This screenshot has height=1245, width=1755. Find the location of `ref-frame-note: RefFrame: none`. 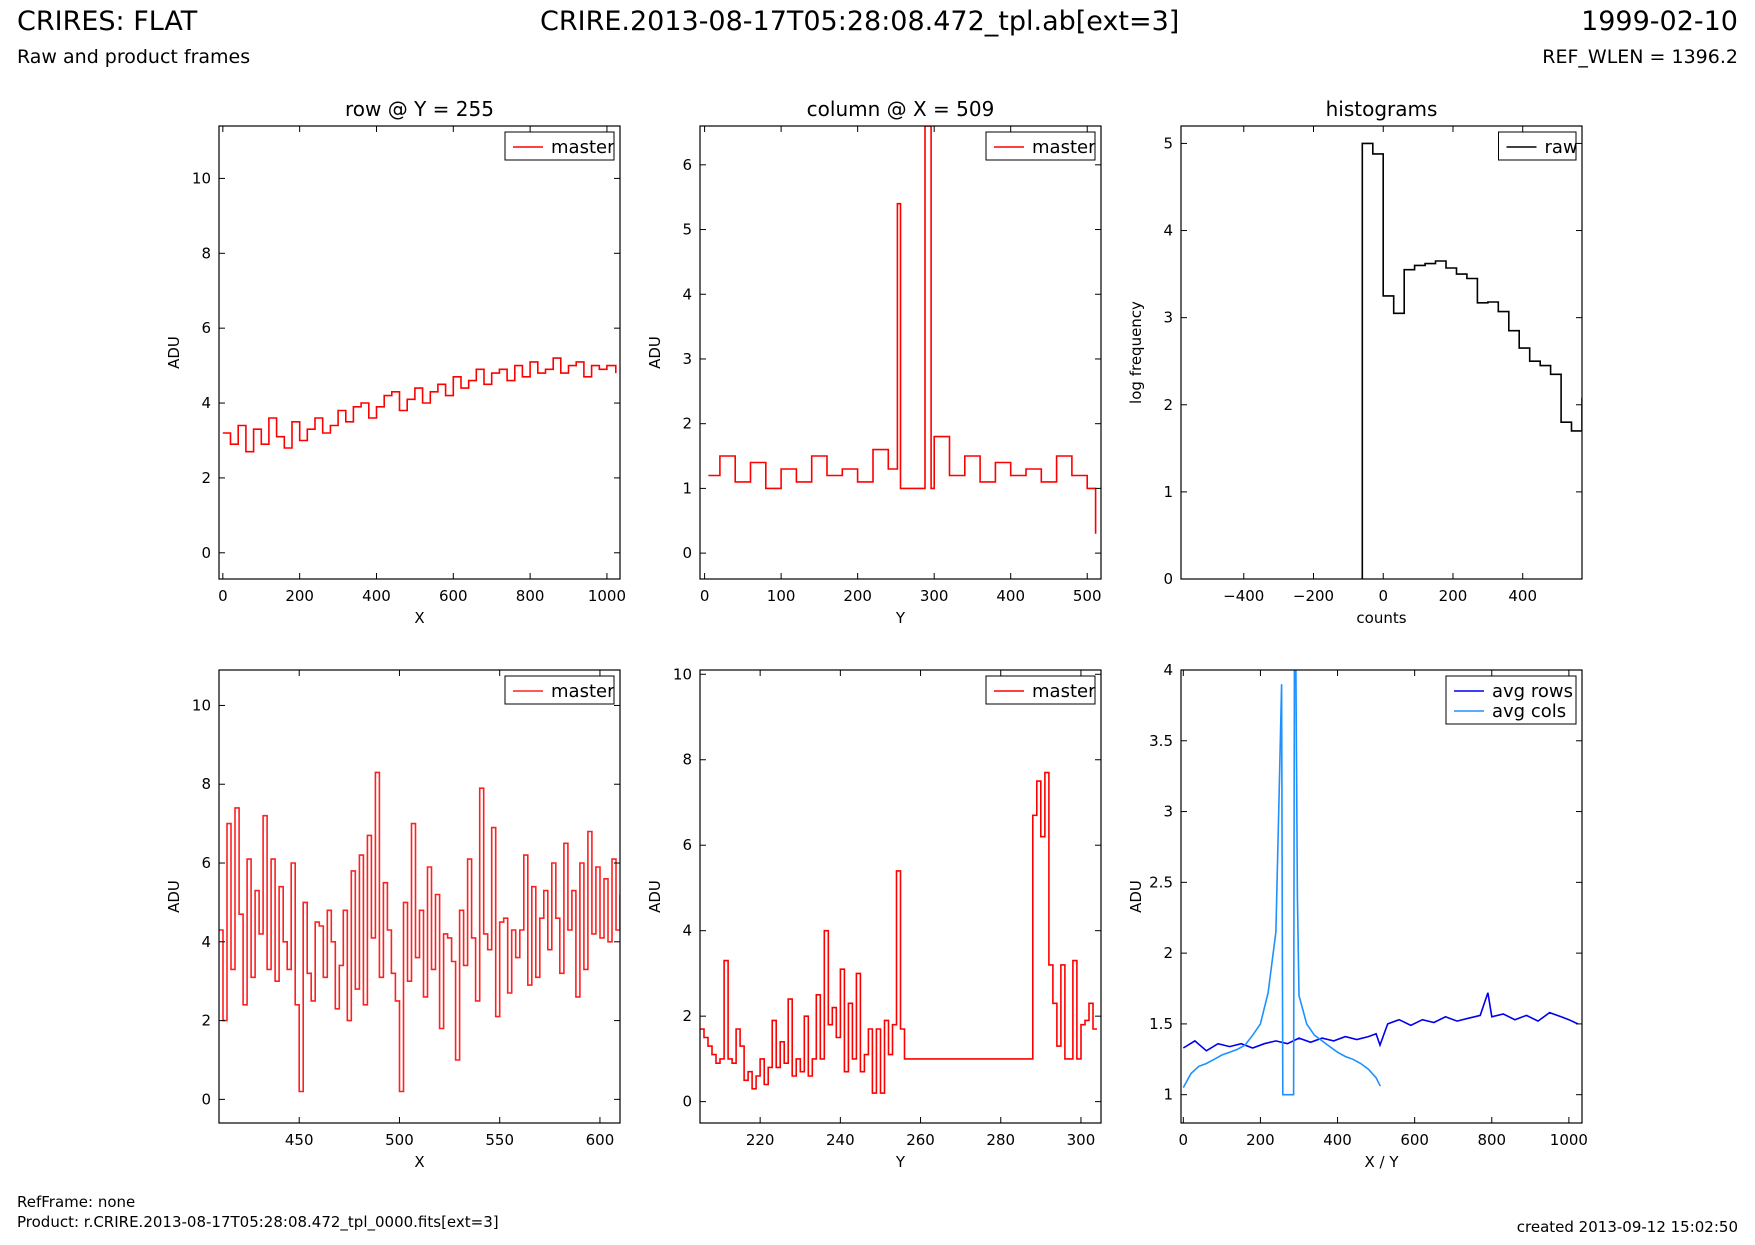

ref-frame-note: RefFrame: none is located at coordinates (76, 1202).